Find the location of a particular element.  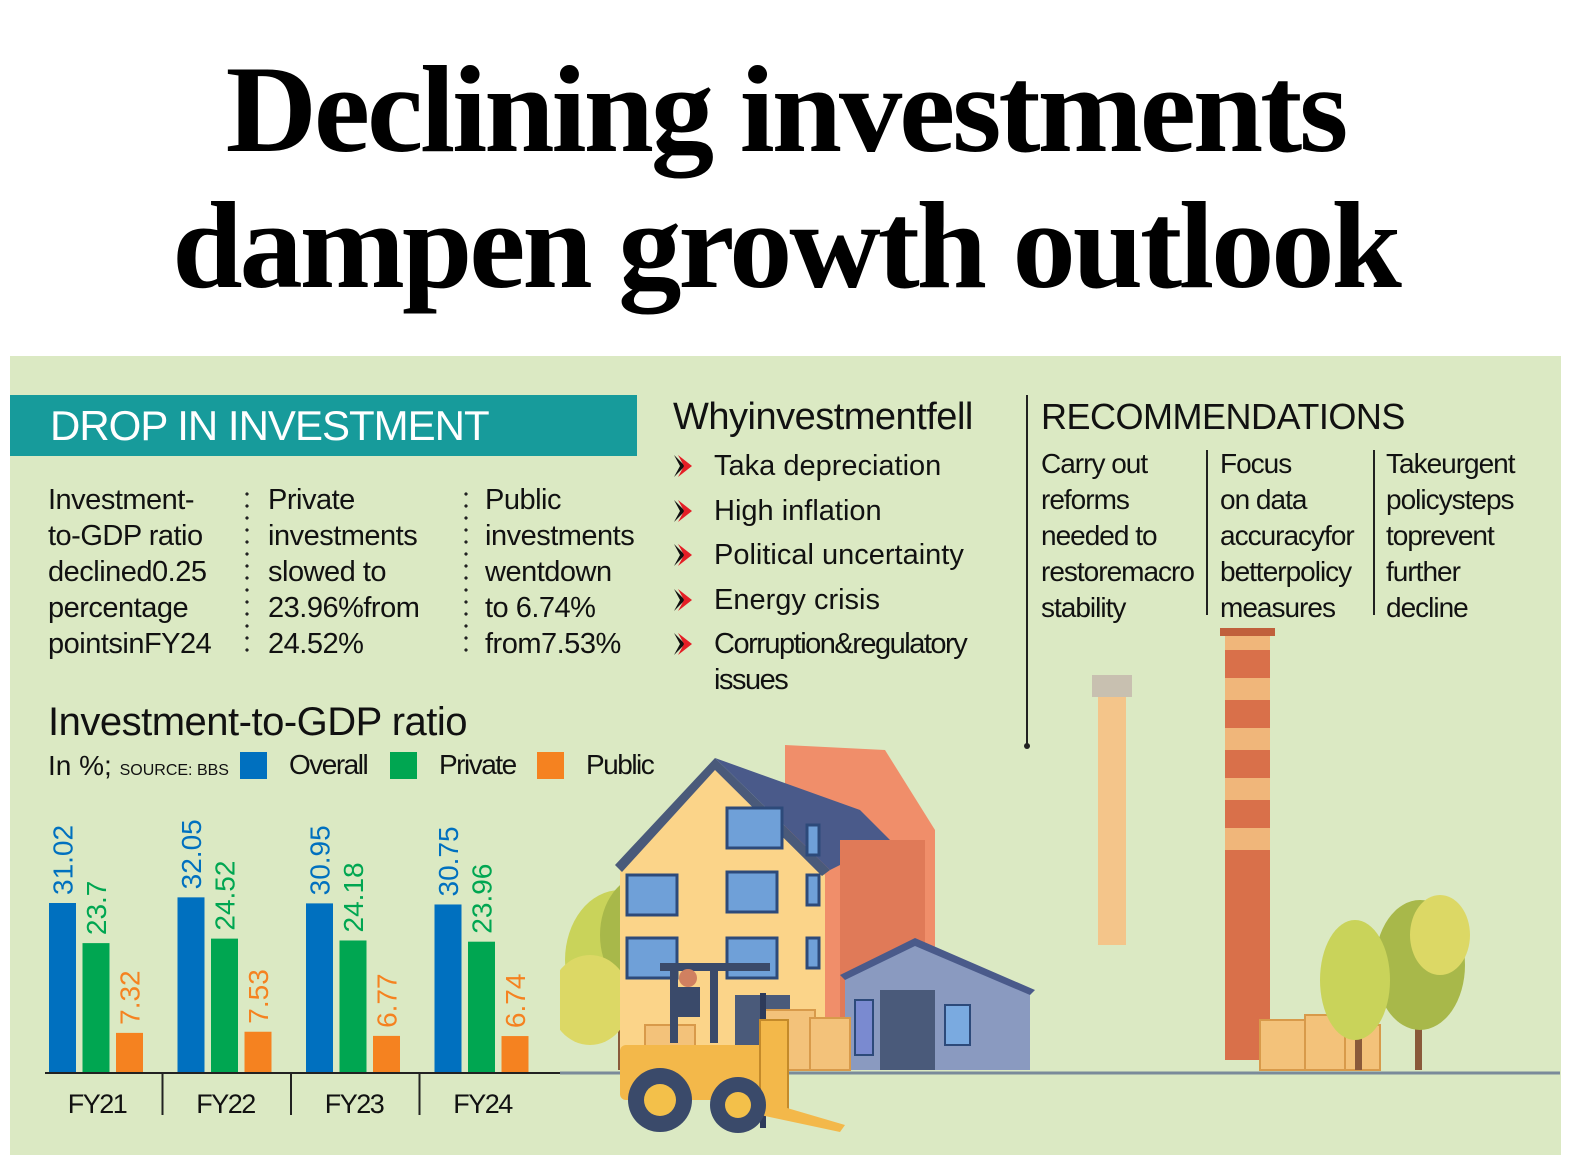

drop-in-investment-header: DROP IN INVESTMENT is located at coordinates (323, 425).